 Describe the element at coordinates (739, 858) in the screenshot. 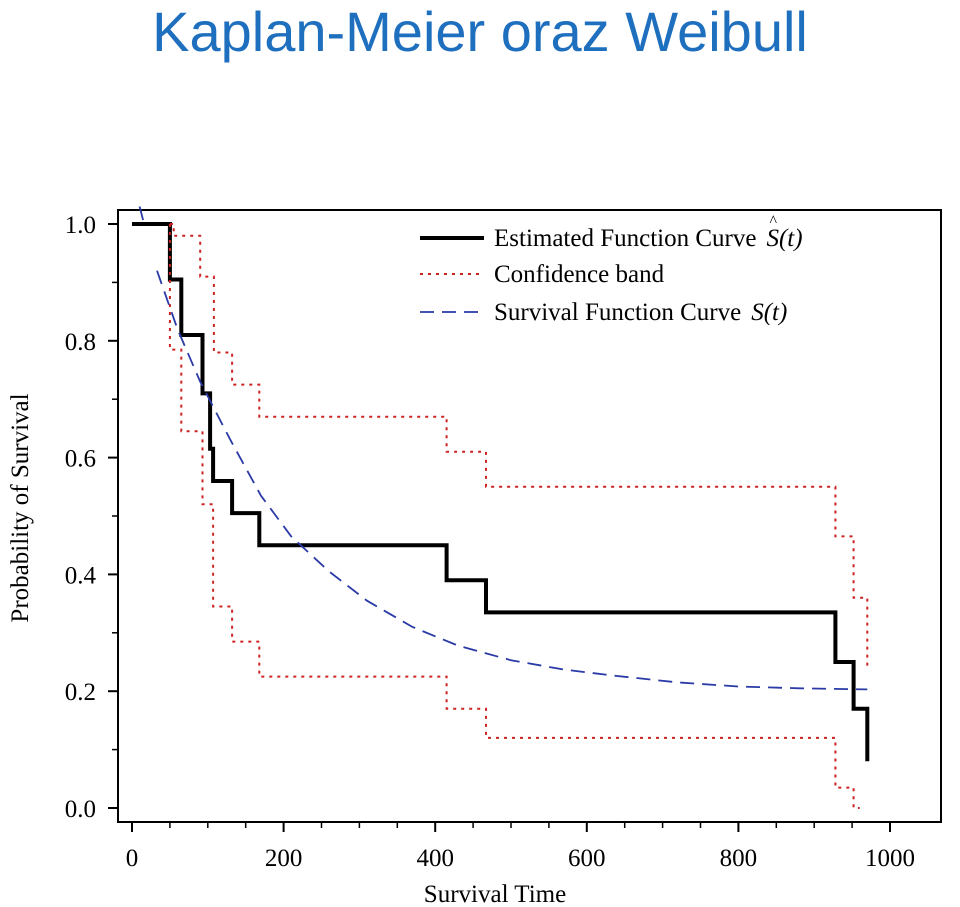

I see `x-tick-label: 800` at that location.